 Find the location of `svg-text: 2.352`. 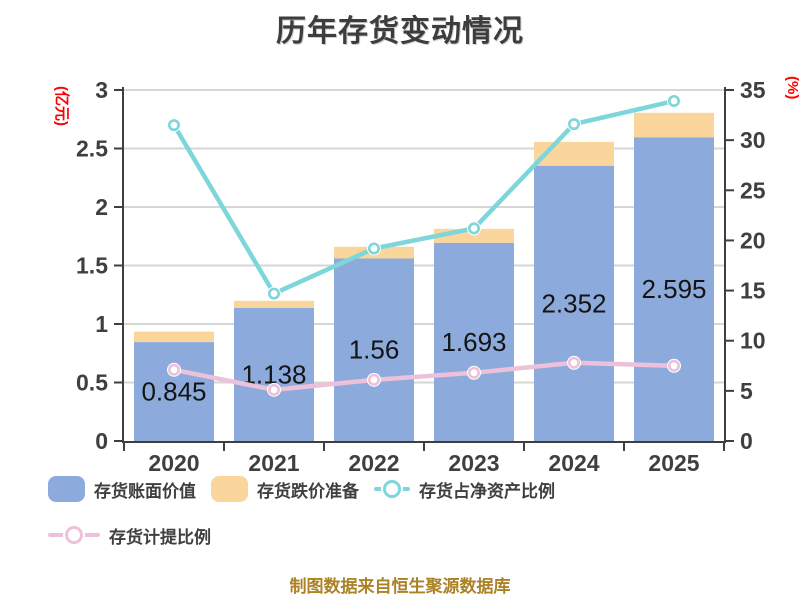

svg-text: 2.352 is located at coordinates (573, 303).